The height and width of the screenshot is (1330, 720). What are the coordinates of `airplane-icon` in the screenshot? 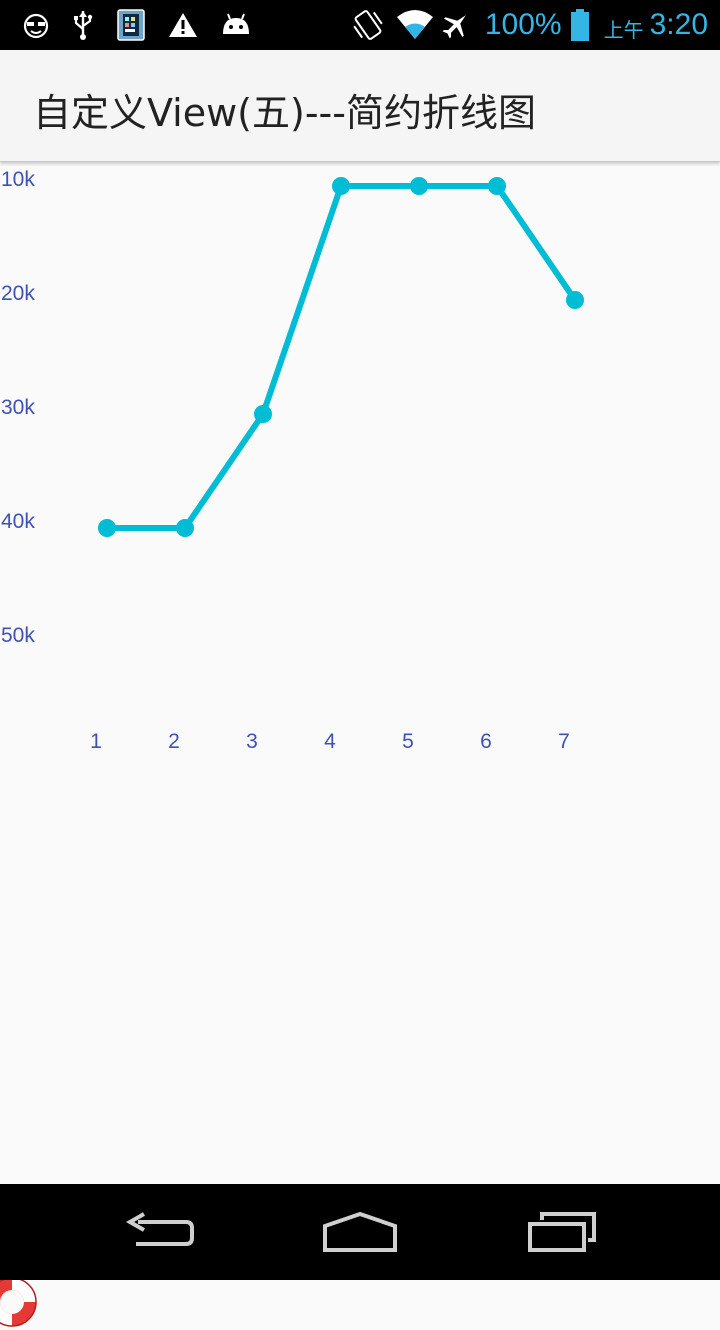 It's located at (454, 27).